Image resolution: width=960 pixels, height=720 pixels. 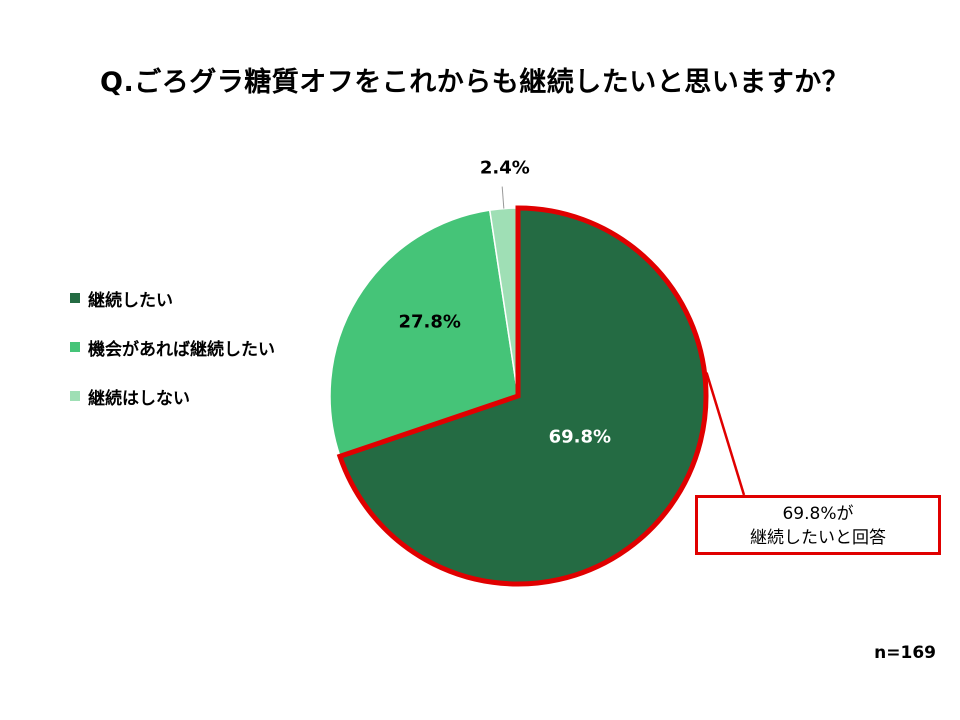 I want to click on pie-slice-maybe-continue, so click(x=424, y=333).